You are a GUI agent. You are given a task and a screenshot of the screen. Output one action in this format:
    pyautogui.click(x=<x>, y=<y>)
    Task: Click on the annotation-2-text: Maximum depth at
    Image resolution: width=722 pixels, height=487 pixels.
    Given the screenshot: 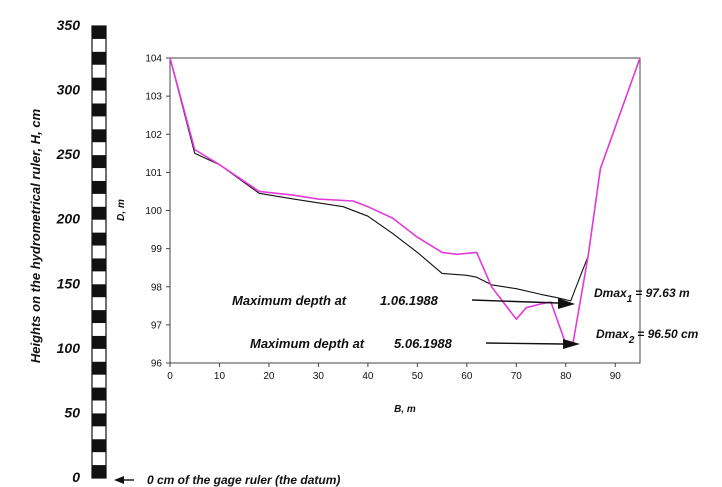 What is the action you would take?
    pyautogui.click(x=307, y=343)
    